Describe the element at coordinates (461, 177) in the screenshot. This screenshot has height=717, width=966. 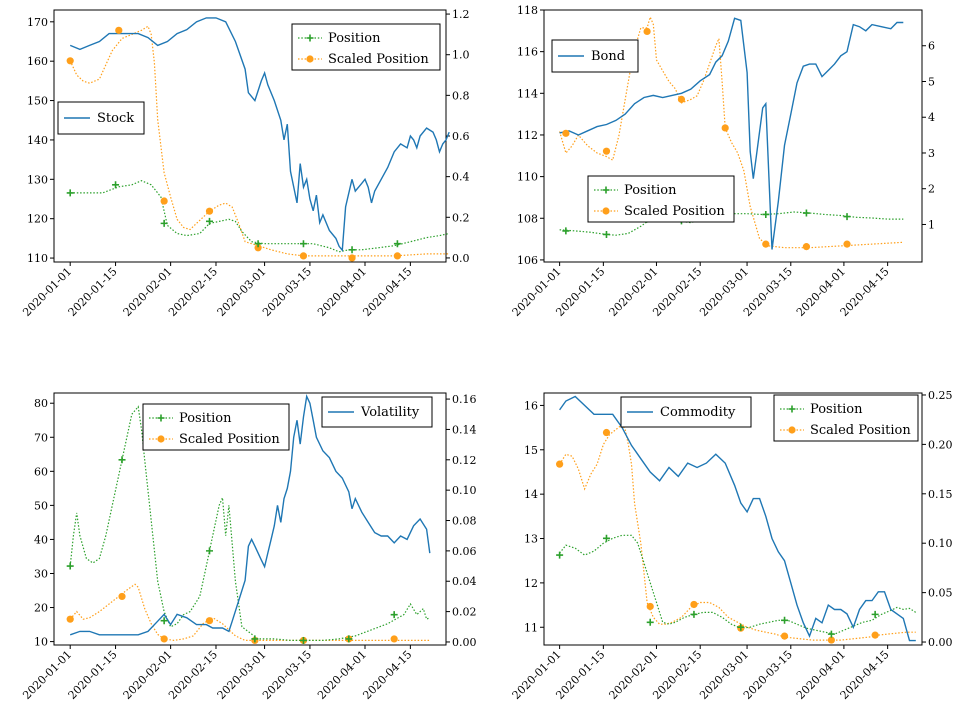
I see `right-y-tick-label: 0.4` at that location.